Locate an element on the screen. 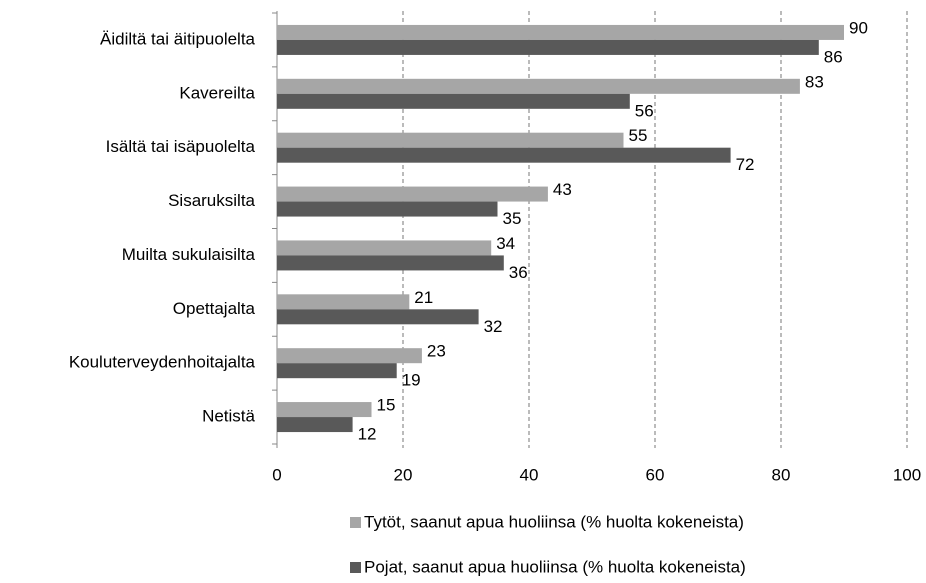 The height and width of the screenshot is (583, 926). y-tick-label: Netistä is located at coordinates (228, 416).